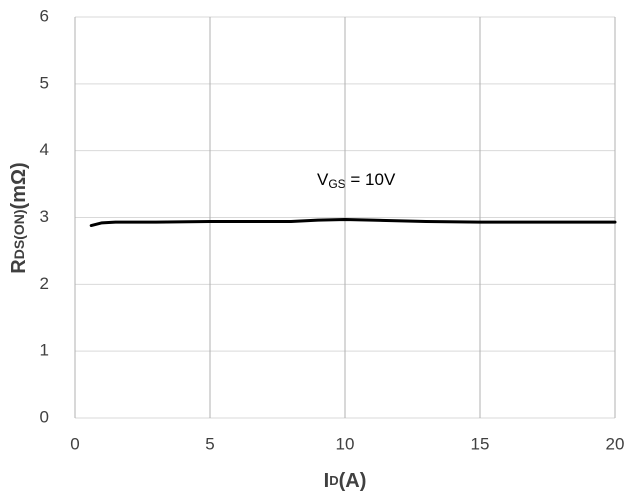 Image resolution: width=625 pixels, height=494 pixels. What do you see at coordinates (19, 185) in the screenshot?
I see `y-title-part: (mΩ)` at bounding box center [19, 185].